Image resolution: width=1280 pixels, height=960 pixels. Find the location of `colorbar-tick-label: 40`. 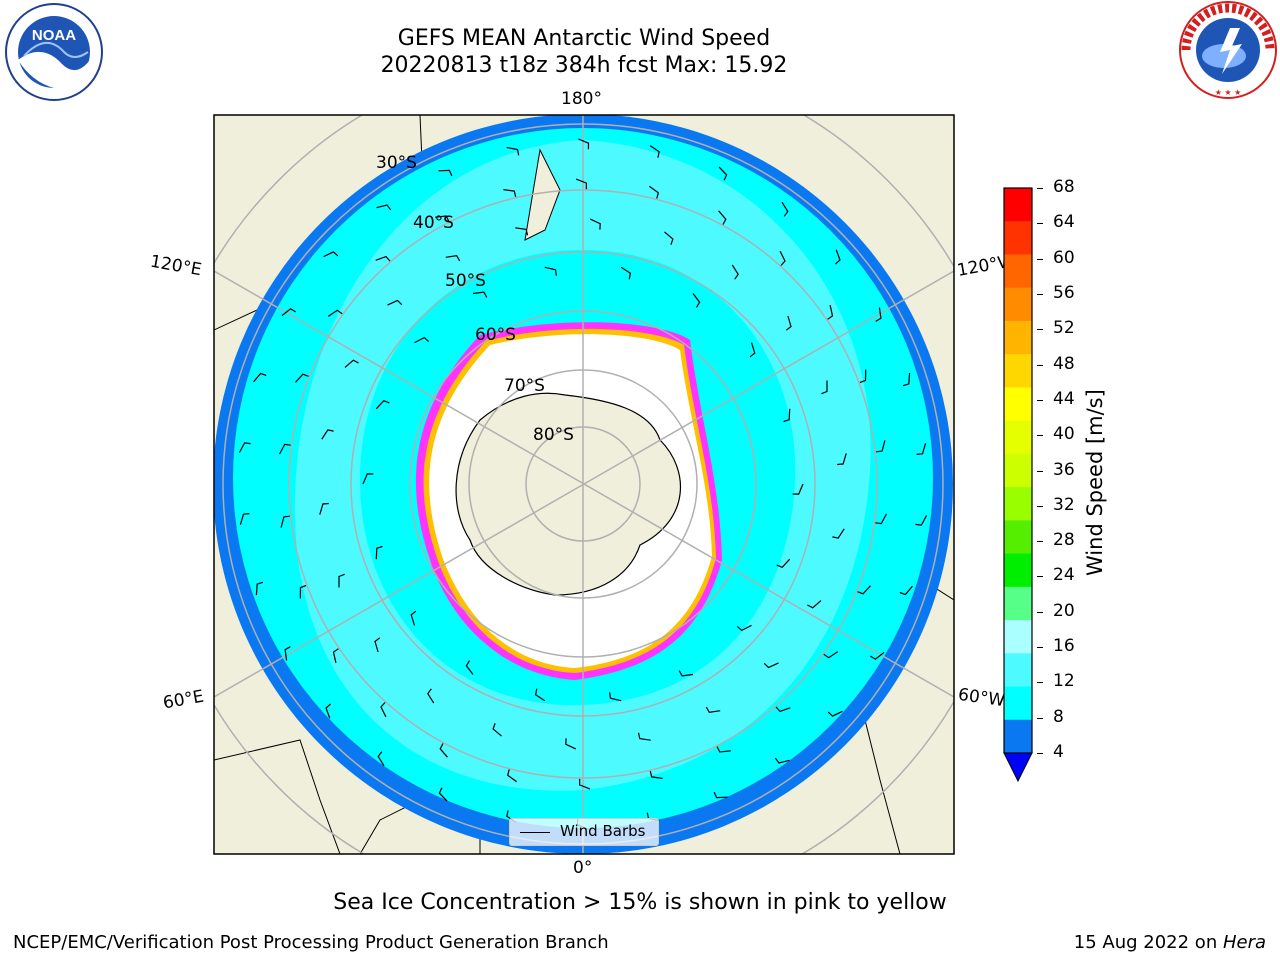

colorbar-tick-label: 40 is located at coordinates (1064, 434).